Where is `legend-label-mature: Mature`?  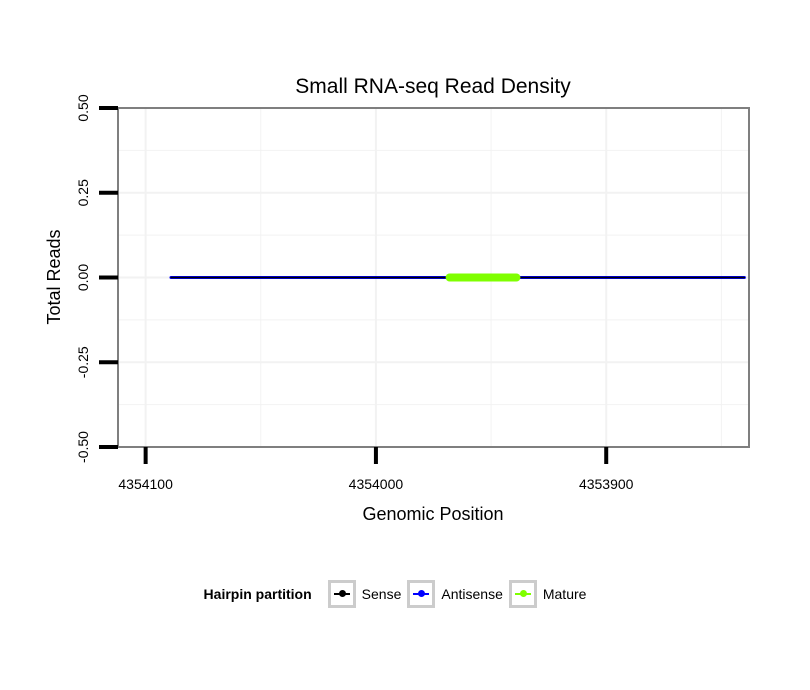
legend-label-mature: Mature is located at coordinates (564, 594).